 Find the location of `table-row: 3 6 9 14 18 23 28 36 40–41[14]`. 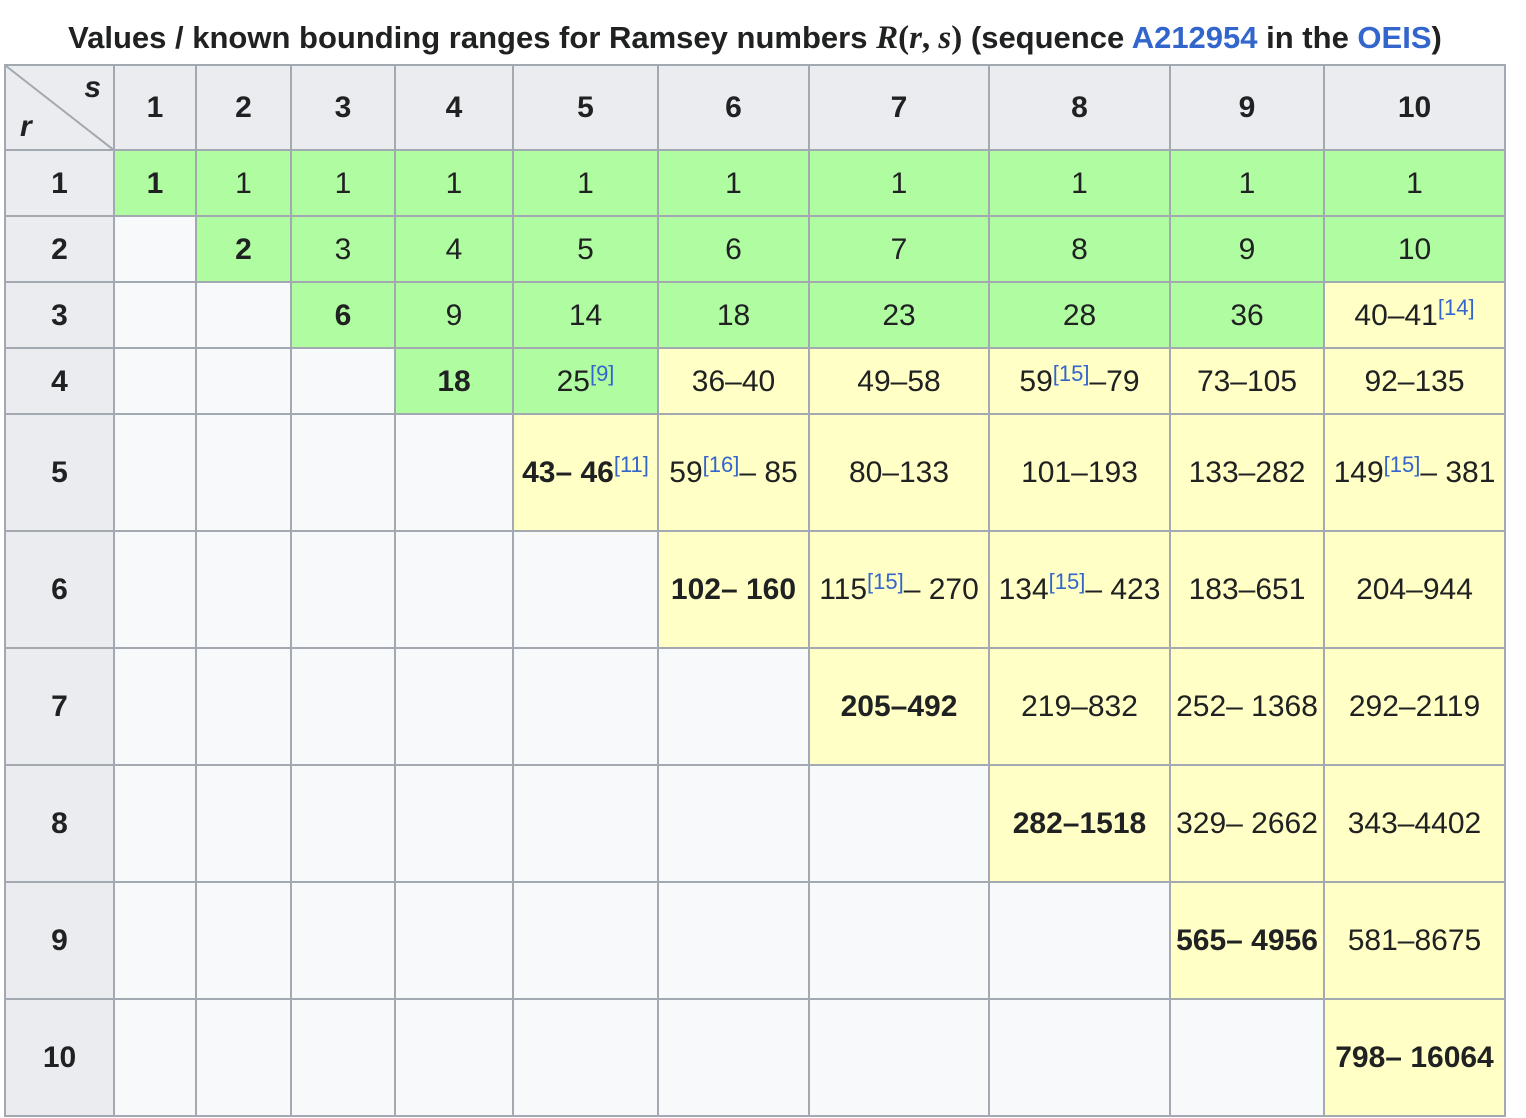

table-row: 3 6 9 14 18 23 28 36 40–41[14] is located at coordinates (755, 315).